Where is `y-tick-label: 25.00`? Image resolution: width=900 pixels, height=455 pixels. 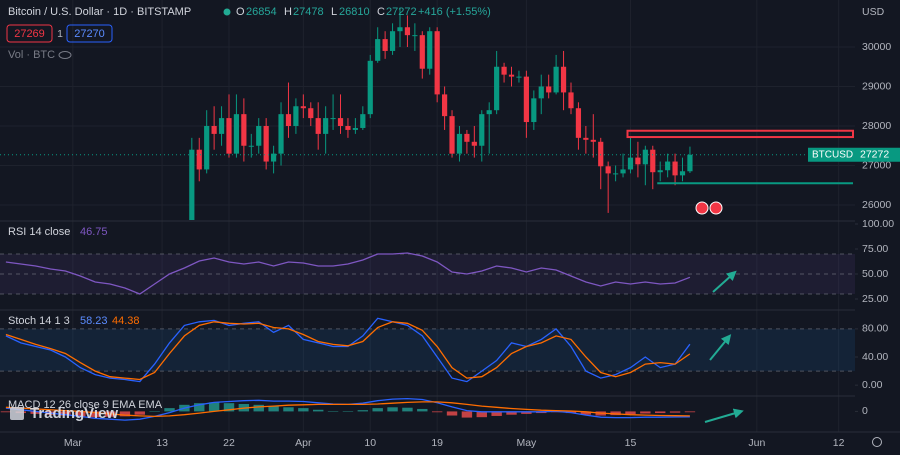 y-tick-label: 25.00 is located at coordinates (875, 299).